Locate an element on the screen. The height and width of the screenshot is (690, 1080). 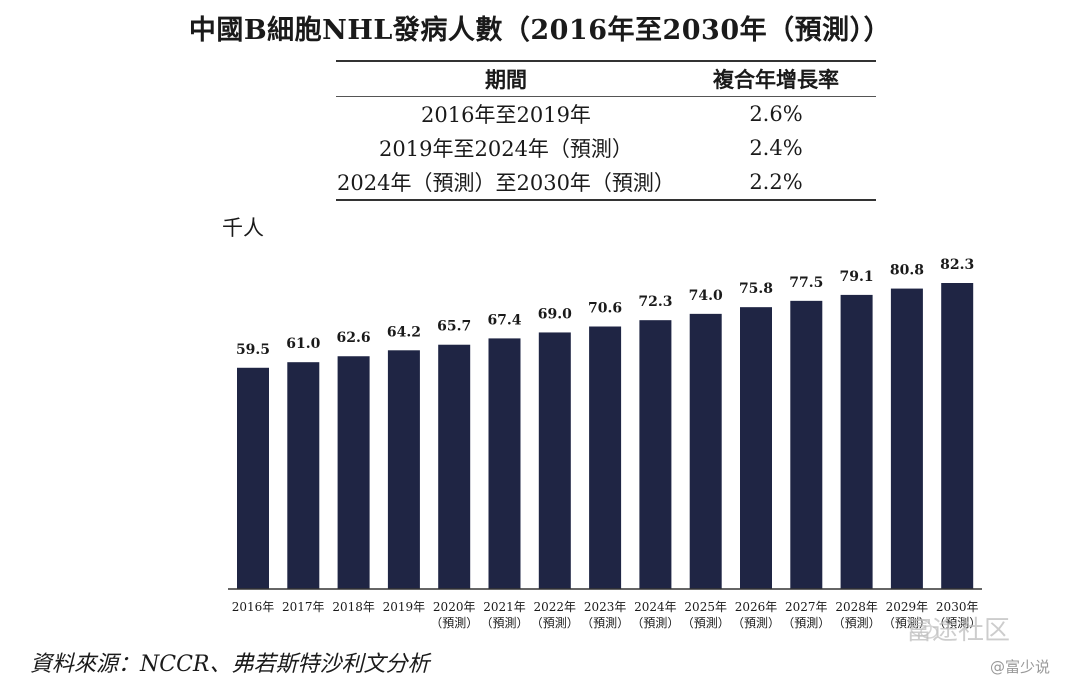
bar-value-label: 61.0 is located at coordinates (303, 344).